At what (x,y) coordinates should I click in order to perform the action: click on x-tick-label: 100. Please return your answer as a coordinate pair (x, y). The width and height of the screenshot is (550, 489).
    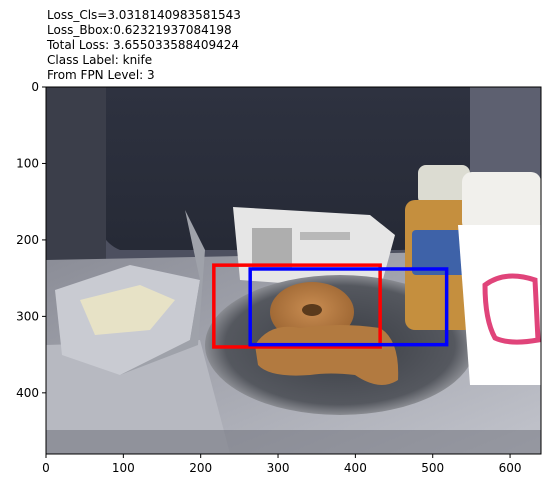
    Looking at the image, I should click on (123, 468).